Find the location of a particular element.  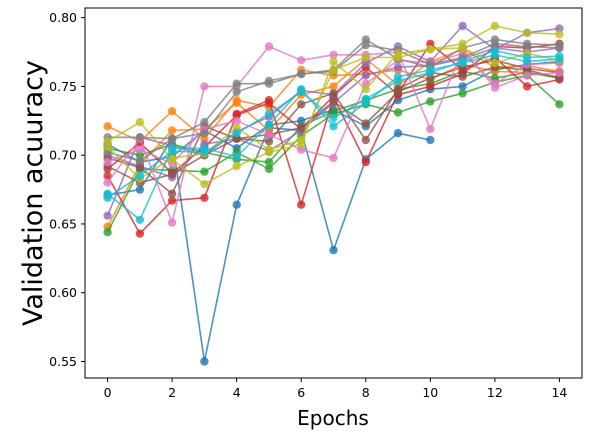

y-tick-label: 0.65 is located at coordinates (63, 223).